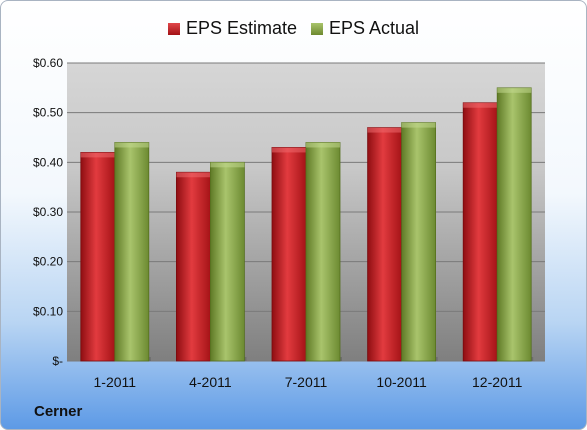 Image resolution: width=587 pixels, height=430 pixels. I want to click on x-tick-label: 7-2011, so click(306, 382).